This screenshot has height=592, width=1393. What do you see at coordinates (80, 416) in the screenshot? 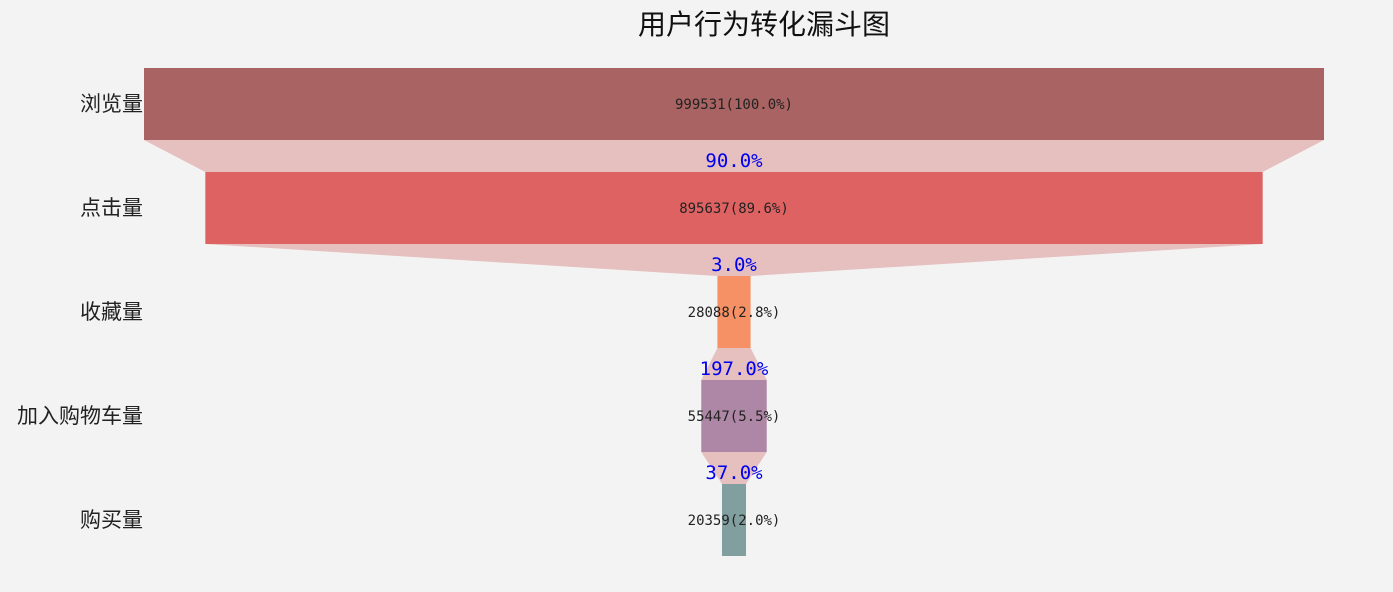
I see `category-label: 加入购物车量` at bounding box center [80, 416].